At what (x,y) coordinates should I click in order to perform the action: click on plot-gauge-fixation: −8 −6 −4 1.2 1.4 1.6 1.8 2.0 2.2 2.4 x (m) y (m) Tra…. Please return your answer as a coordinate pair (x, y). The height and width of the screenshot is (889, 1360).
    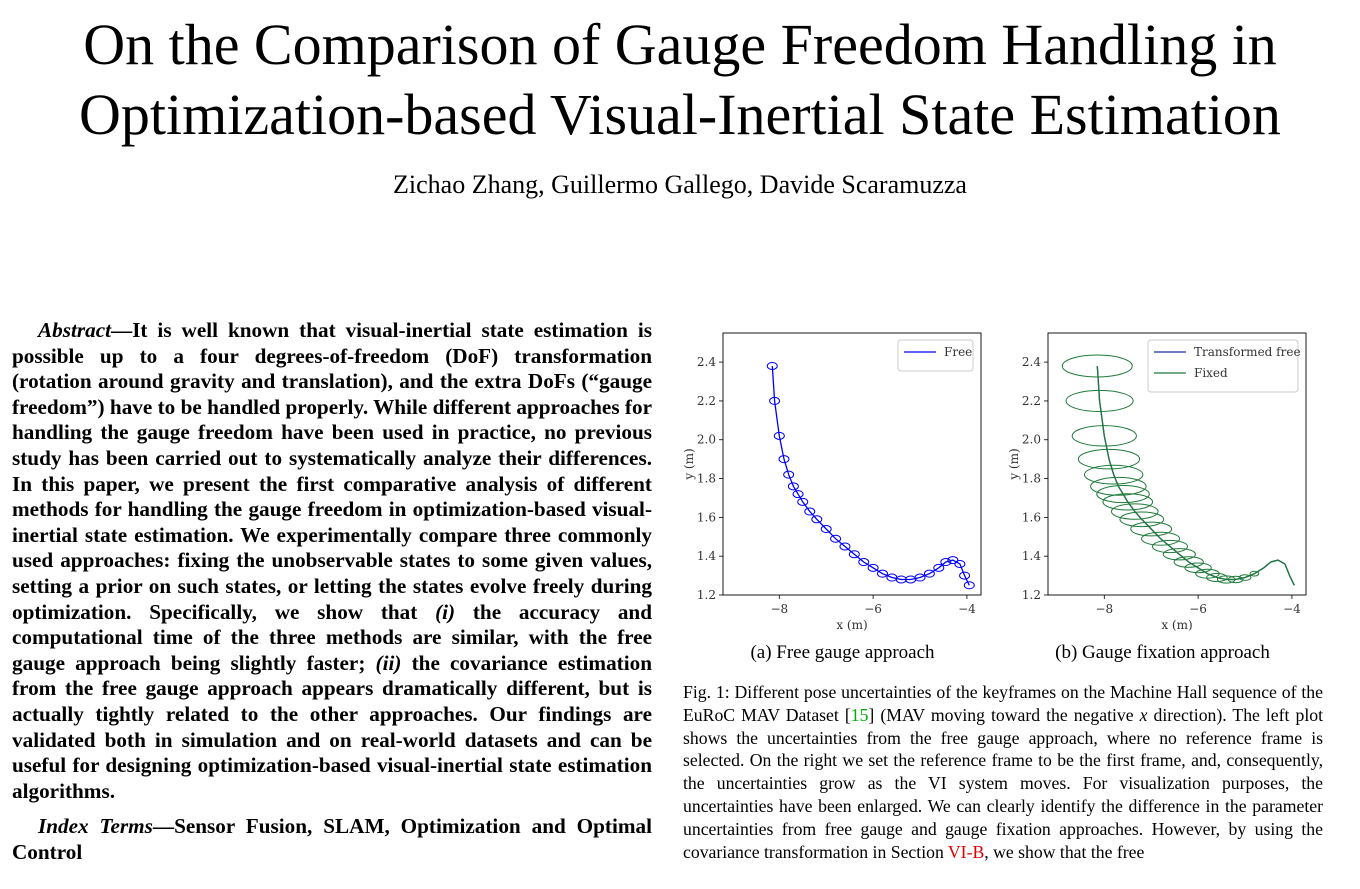
    Looking at the image, I should click on (1162, 482).